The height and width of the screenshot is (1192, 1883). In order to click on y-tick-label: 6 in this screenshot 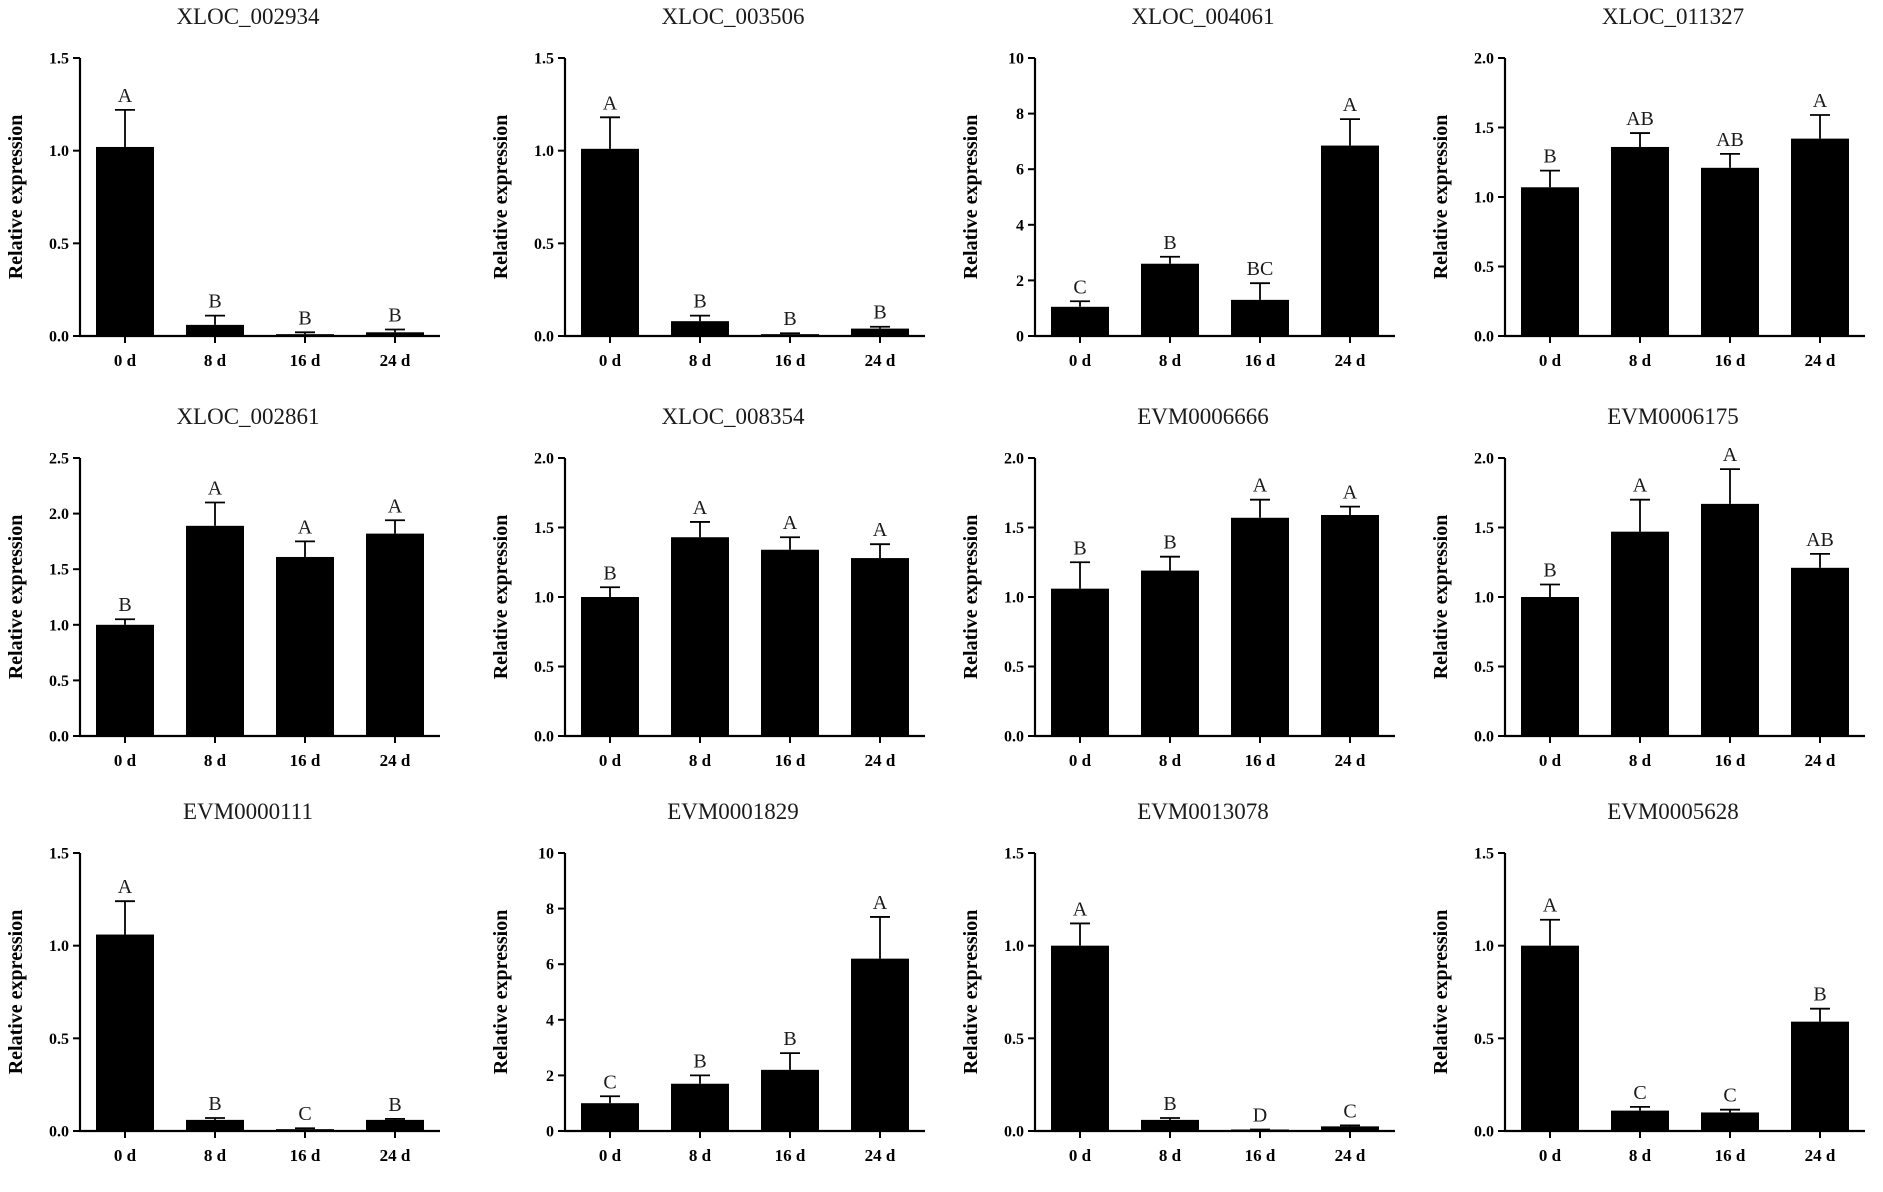, I will do `click(550, 965)`.